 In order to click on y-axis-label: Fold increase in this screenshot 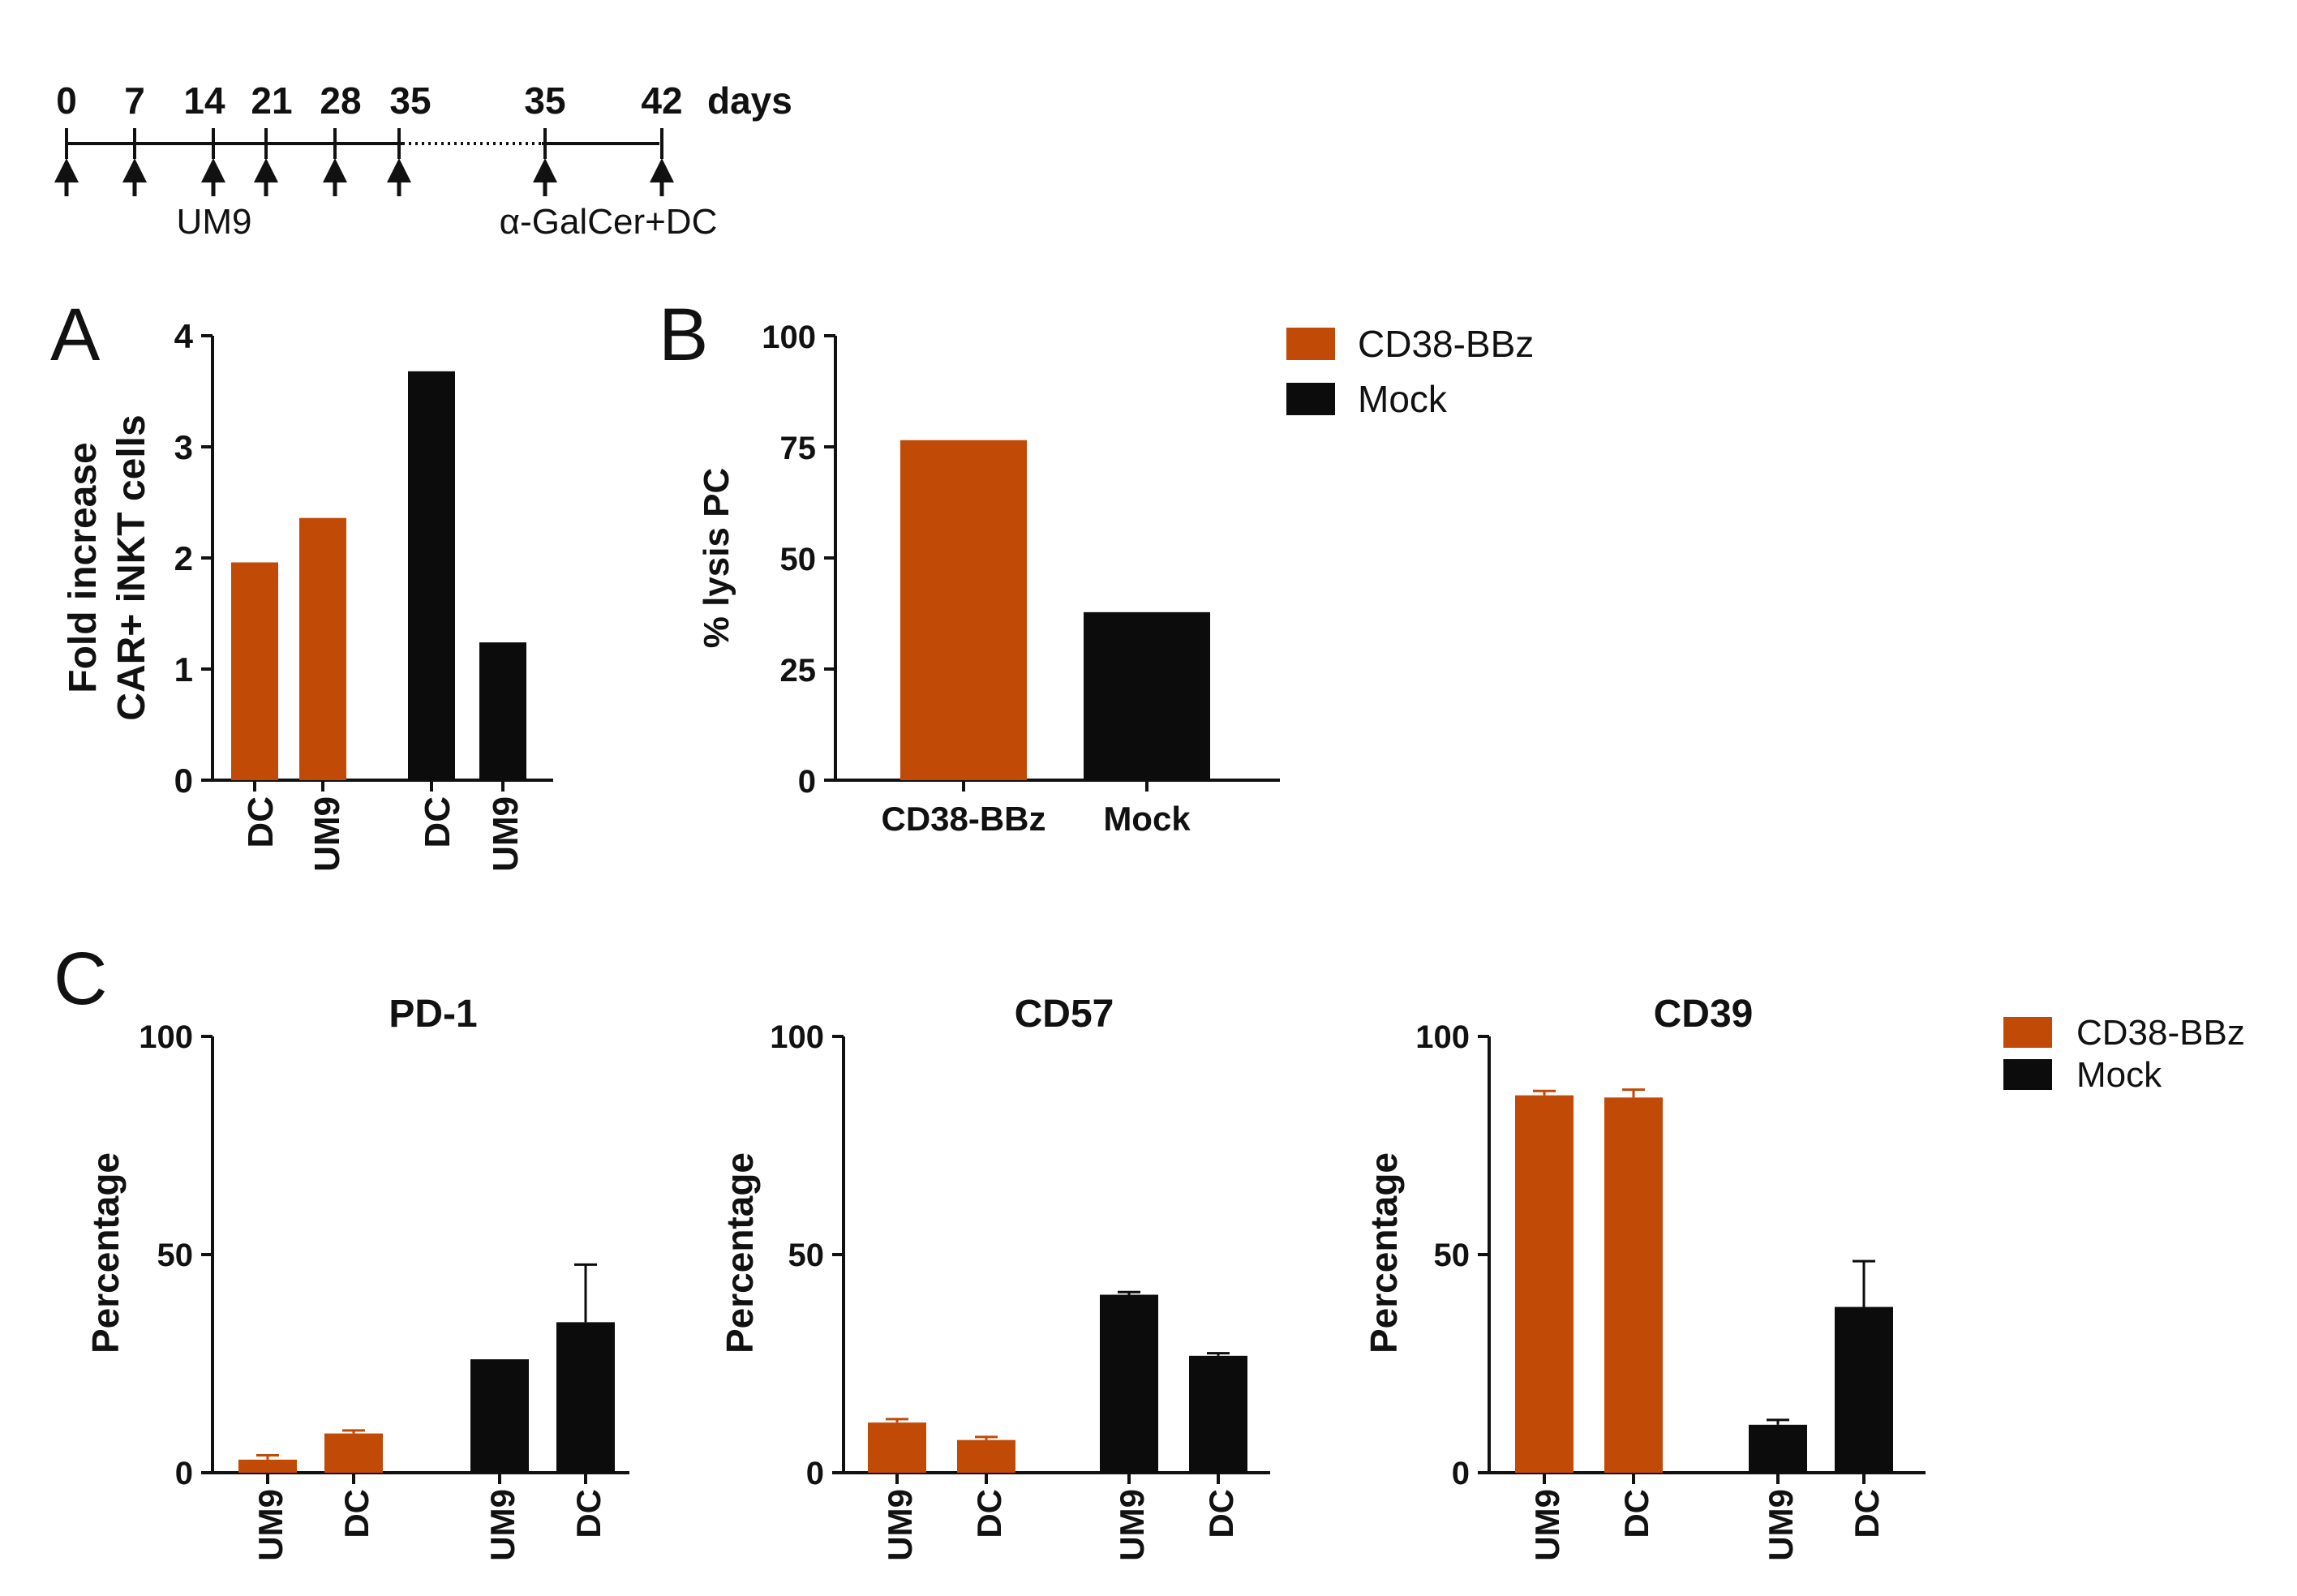, I will do `click(83, 567)`.